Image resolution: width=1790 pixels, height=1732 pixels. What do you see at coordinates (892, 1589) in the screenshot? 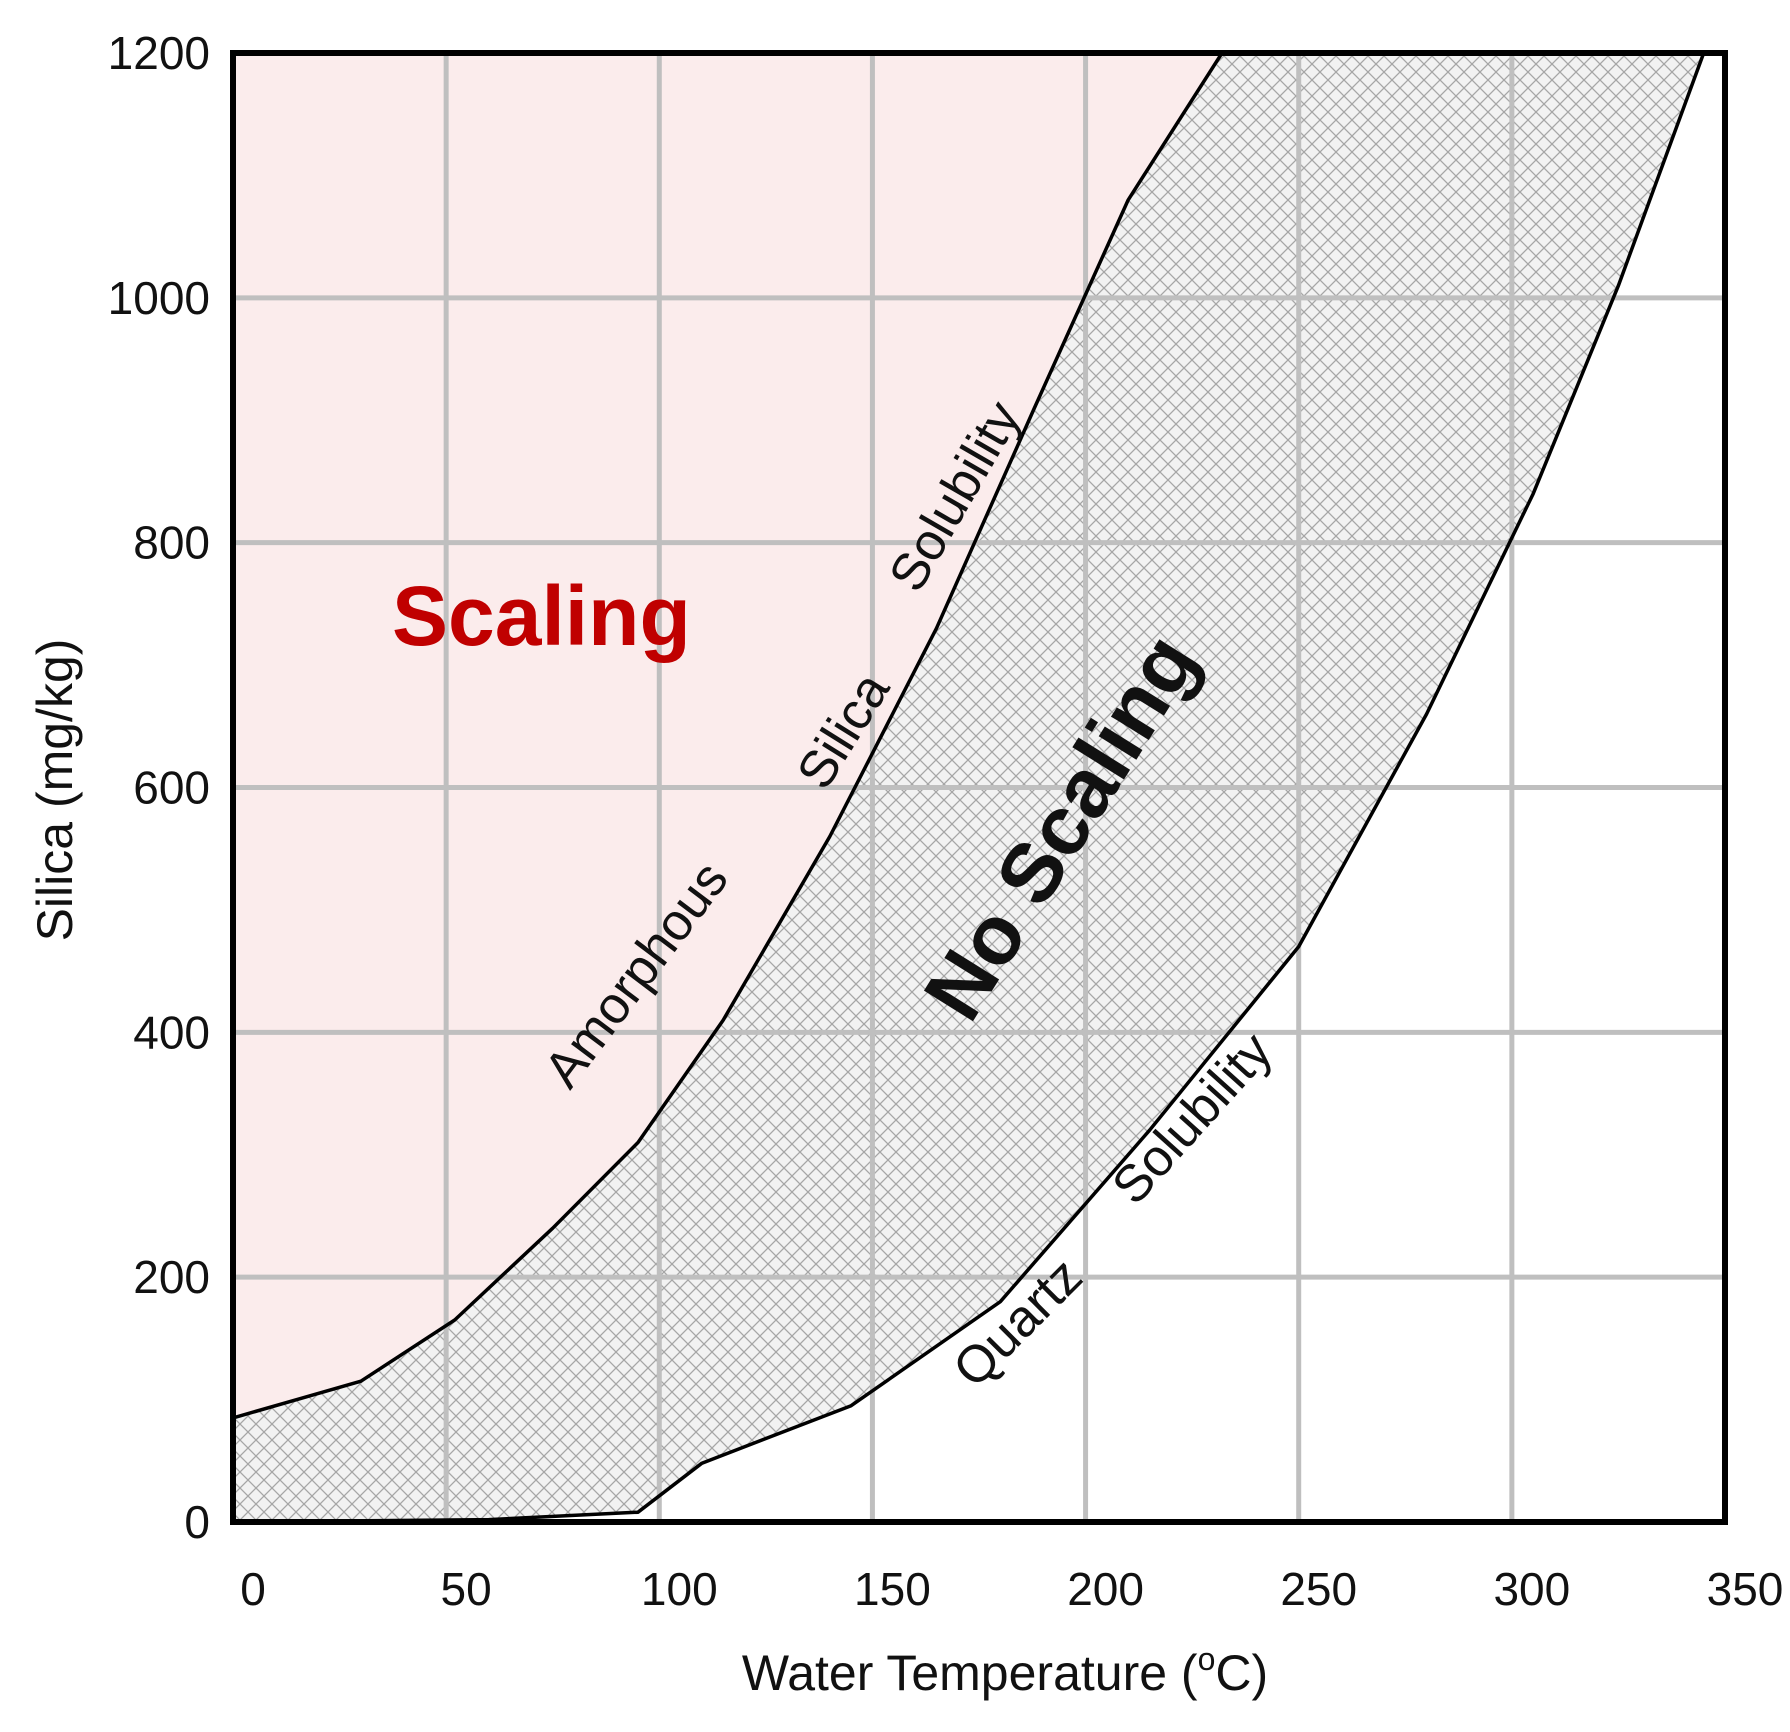
I see `x-tick-label: 150` at bounding box center [892, 1589].